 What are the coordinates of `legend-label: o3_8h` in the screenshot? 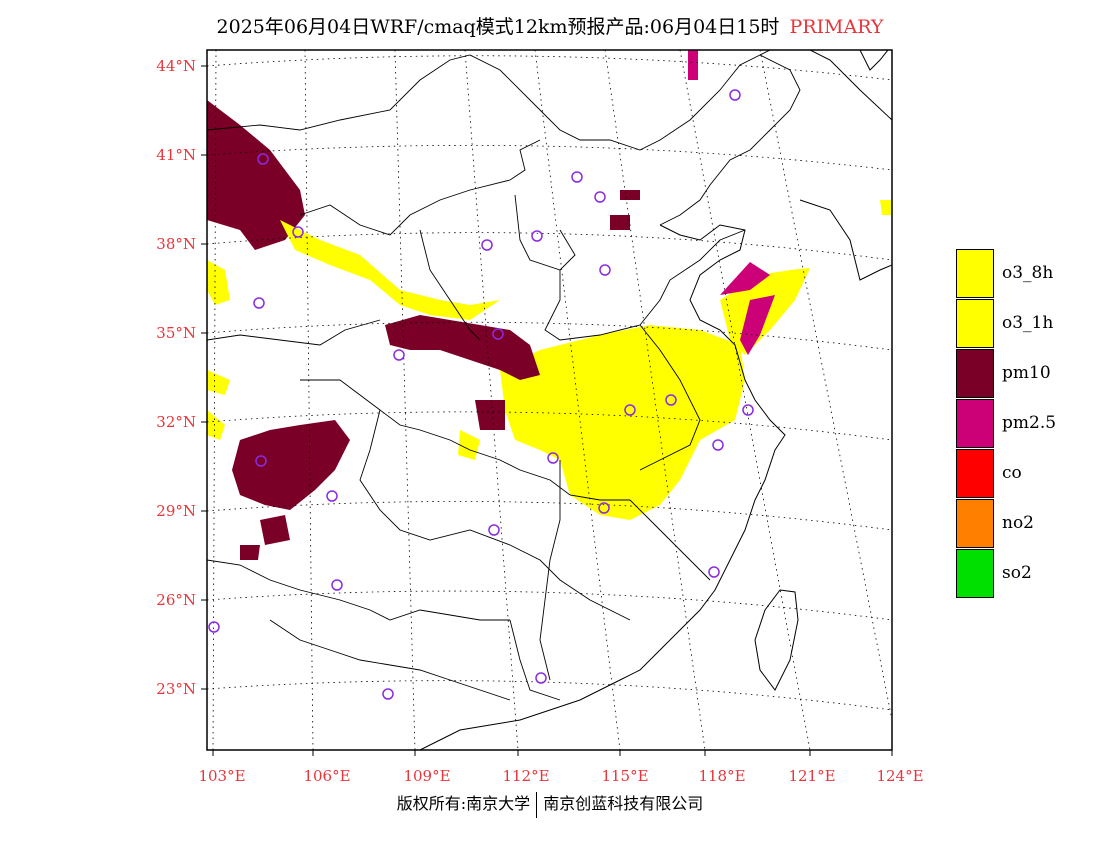 It's located at (1028, 273).